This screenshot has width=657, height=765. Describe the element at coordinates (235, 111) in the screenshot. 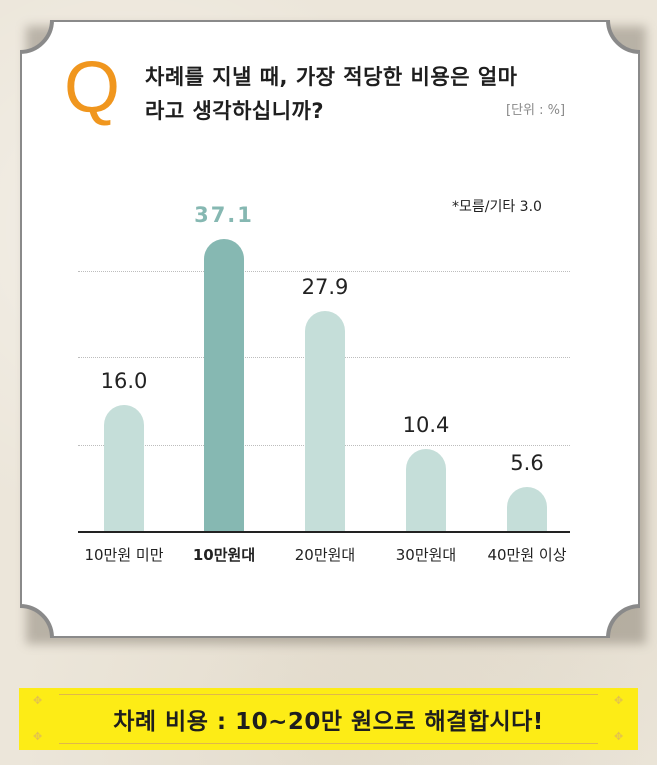

I see `question-line-2: 라고 생각하십니까?` at that location.